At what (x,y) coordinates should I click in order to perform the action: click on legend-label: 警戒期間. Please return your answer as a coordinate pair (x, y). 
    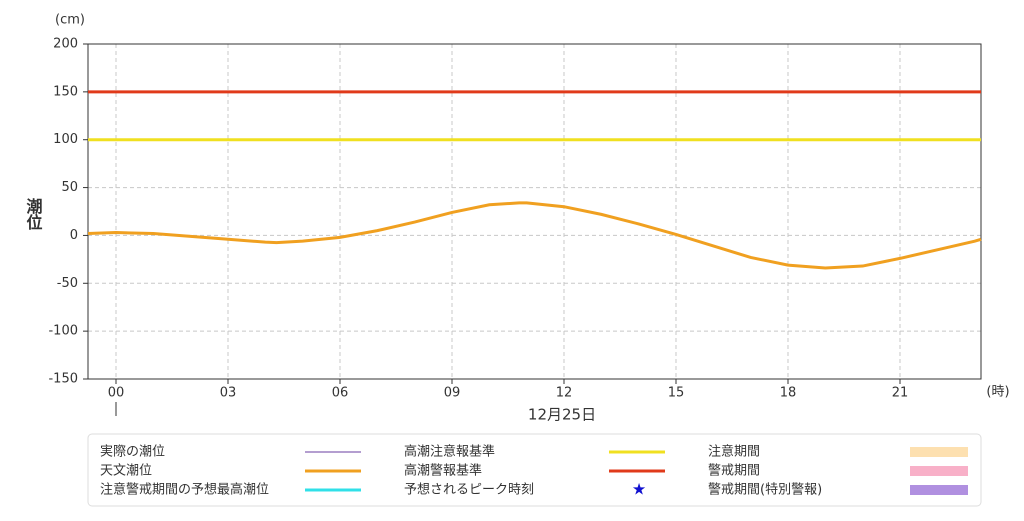
    Looking at the image, I should click on (734, 471).